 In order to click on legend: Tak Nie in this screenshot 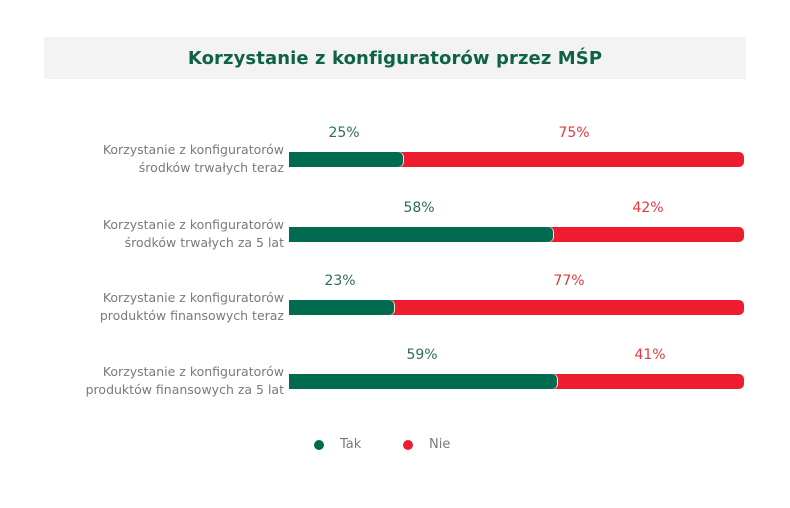, I will do `click(395, 447)`.